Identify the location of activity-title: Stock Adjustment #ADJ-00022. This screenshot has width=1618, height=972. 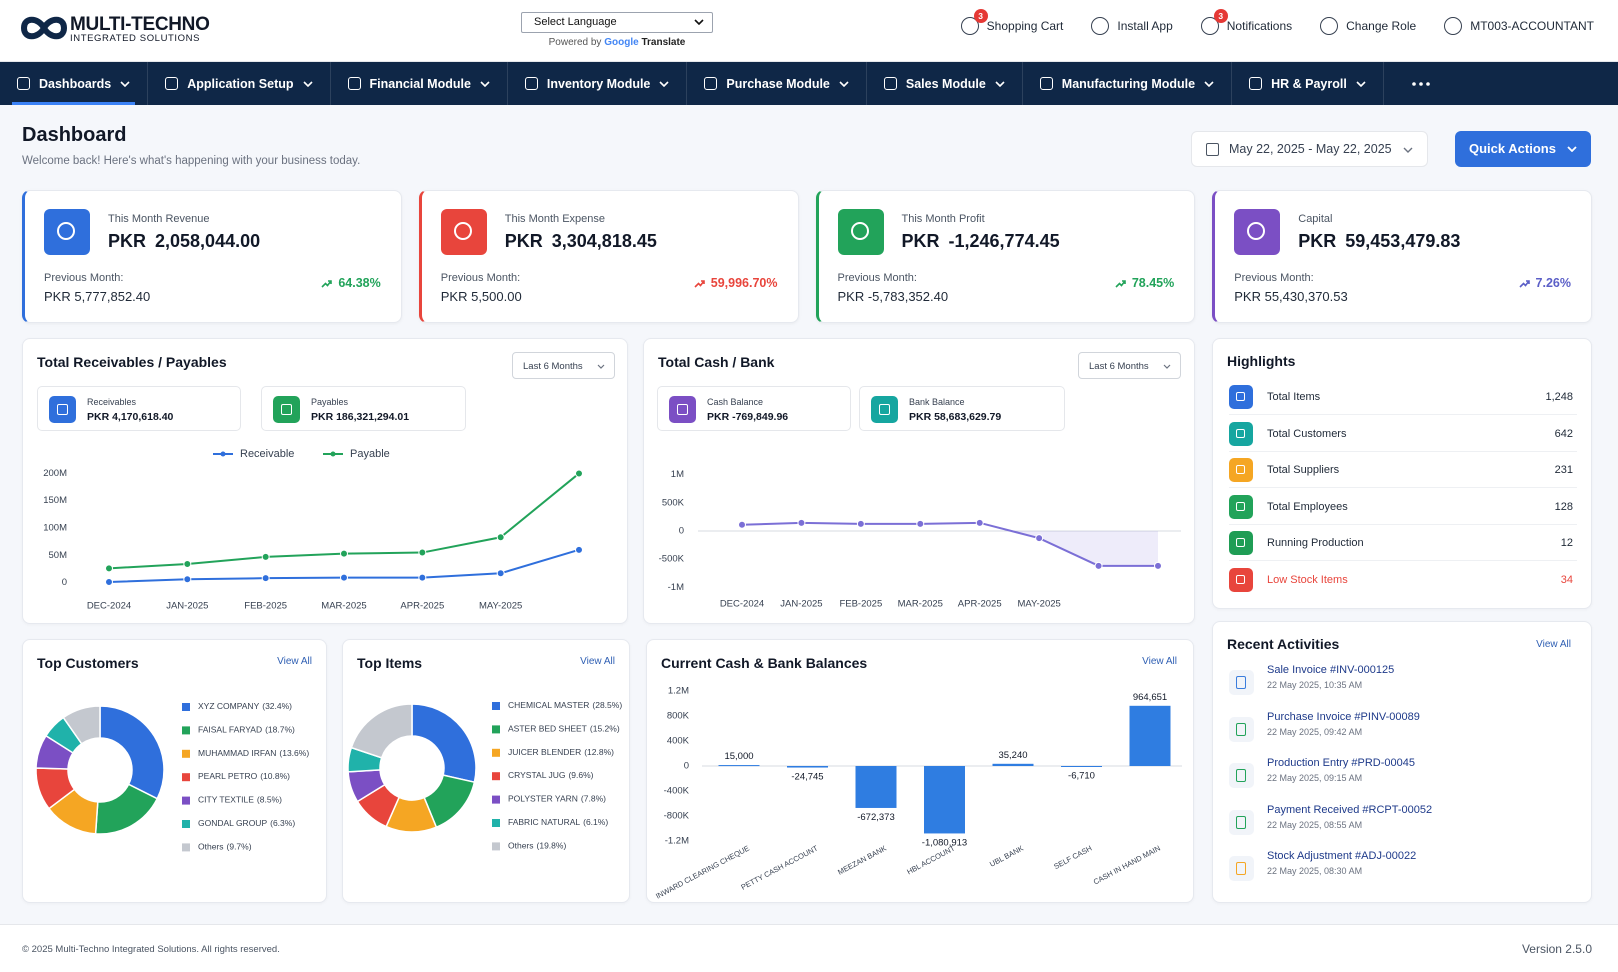
(1342, 856).